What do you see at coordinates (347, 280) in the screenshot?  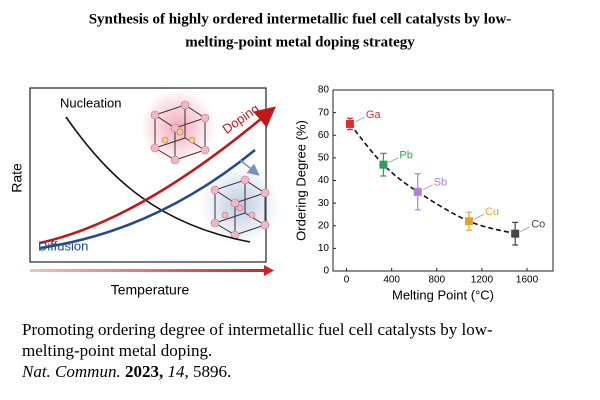 I see `x-tick-label: 0` at bounding box center [347, 280].